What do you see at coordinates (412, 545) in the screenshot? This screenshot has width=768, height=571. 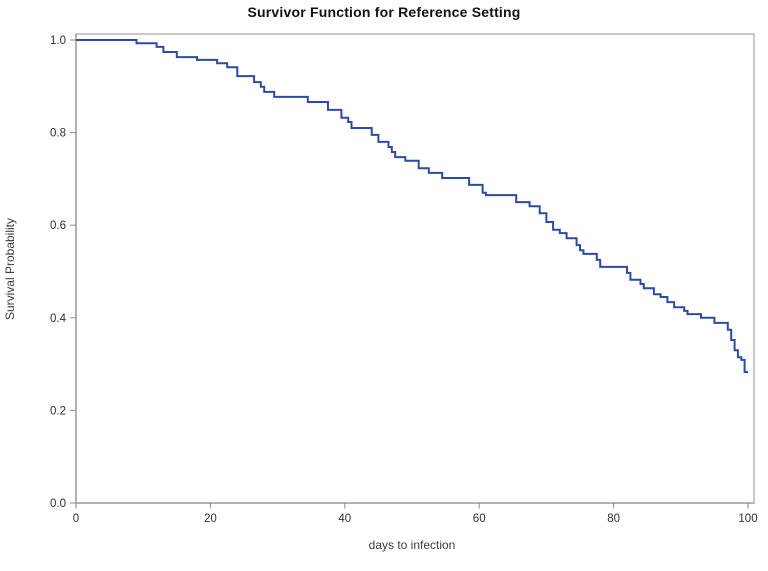 I see `x-axis-label: days to infection` at bounding box center [412, 545].